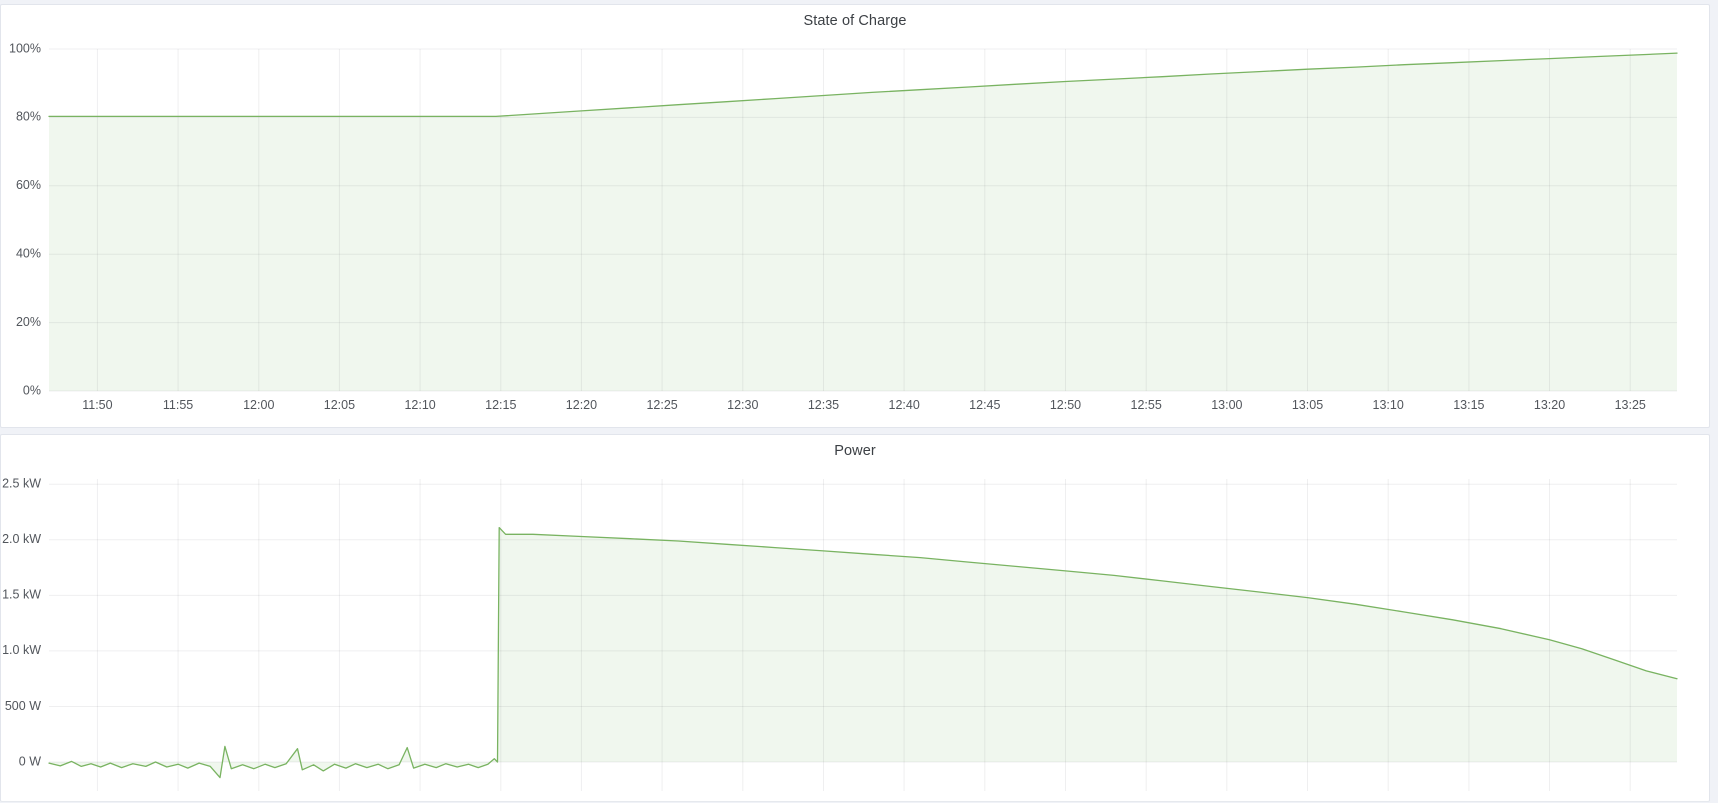 The width and height of the screenshot is (1718, 803). I want to click on x-tick-label: 11:50, so click(97, 405).